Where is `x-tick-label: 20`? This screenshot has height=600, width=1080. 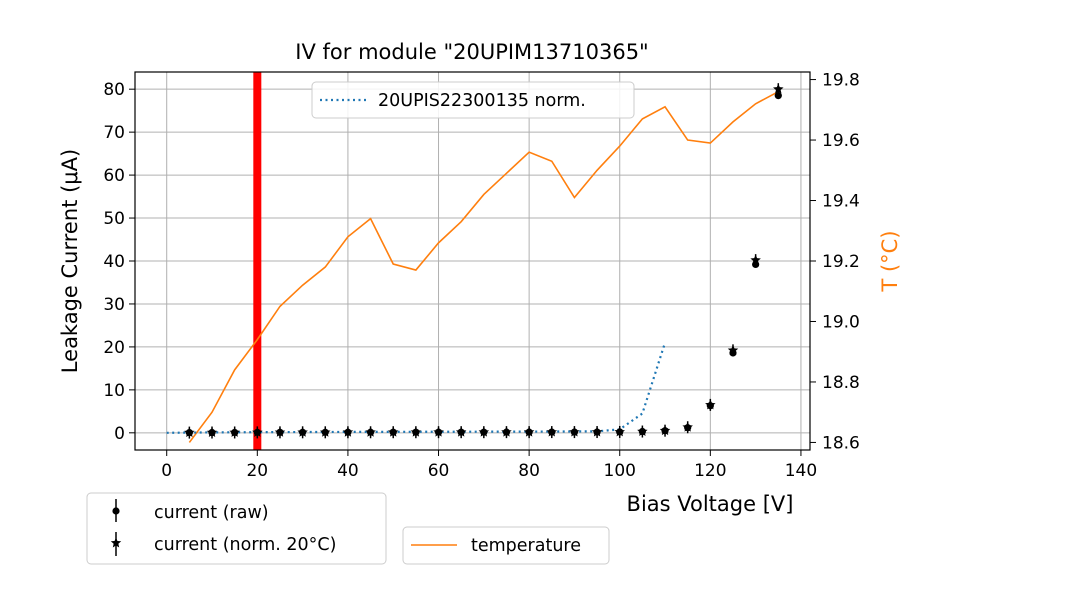
x-tick-label: 20 is located at coordinates (257, 471).